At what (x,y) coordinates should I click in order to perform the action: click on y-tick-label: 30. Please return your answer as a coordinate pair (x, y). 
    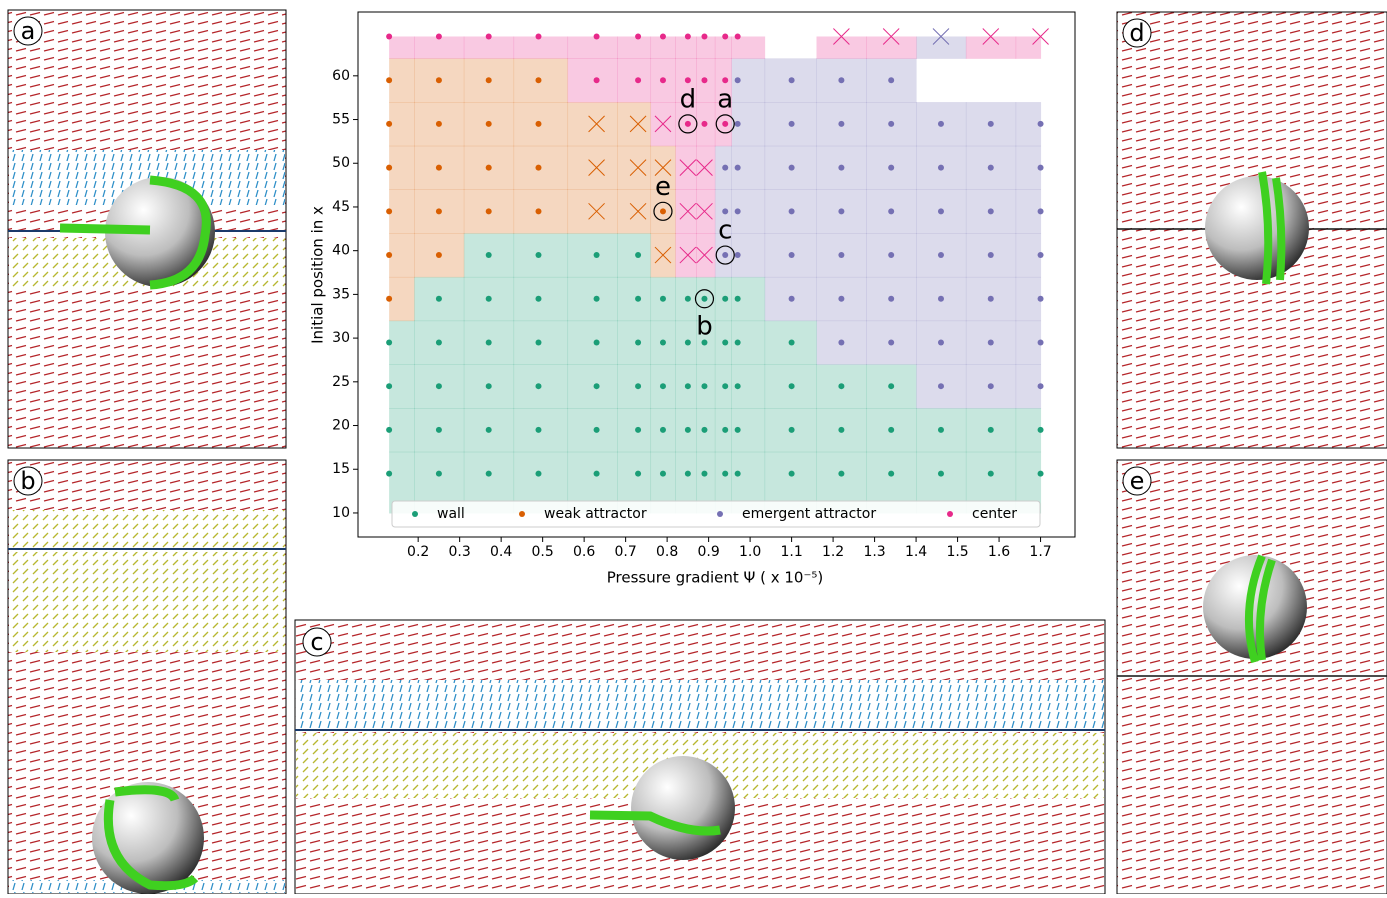
    Looking at the image, I should click on (341, 338).